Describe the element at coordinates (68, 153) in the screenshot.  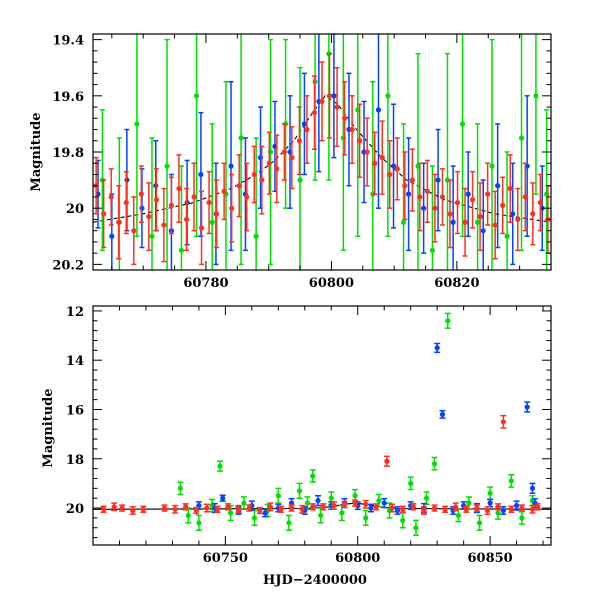
I see `y-tick-label: 19.8` at that location.